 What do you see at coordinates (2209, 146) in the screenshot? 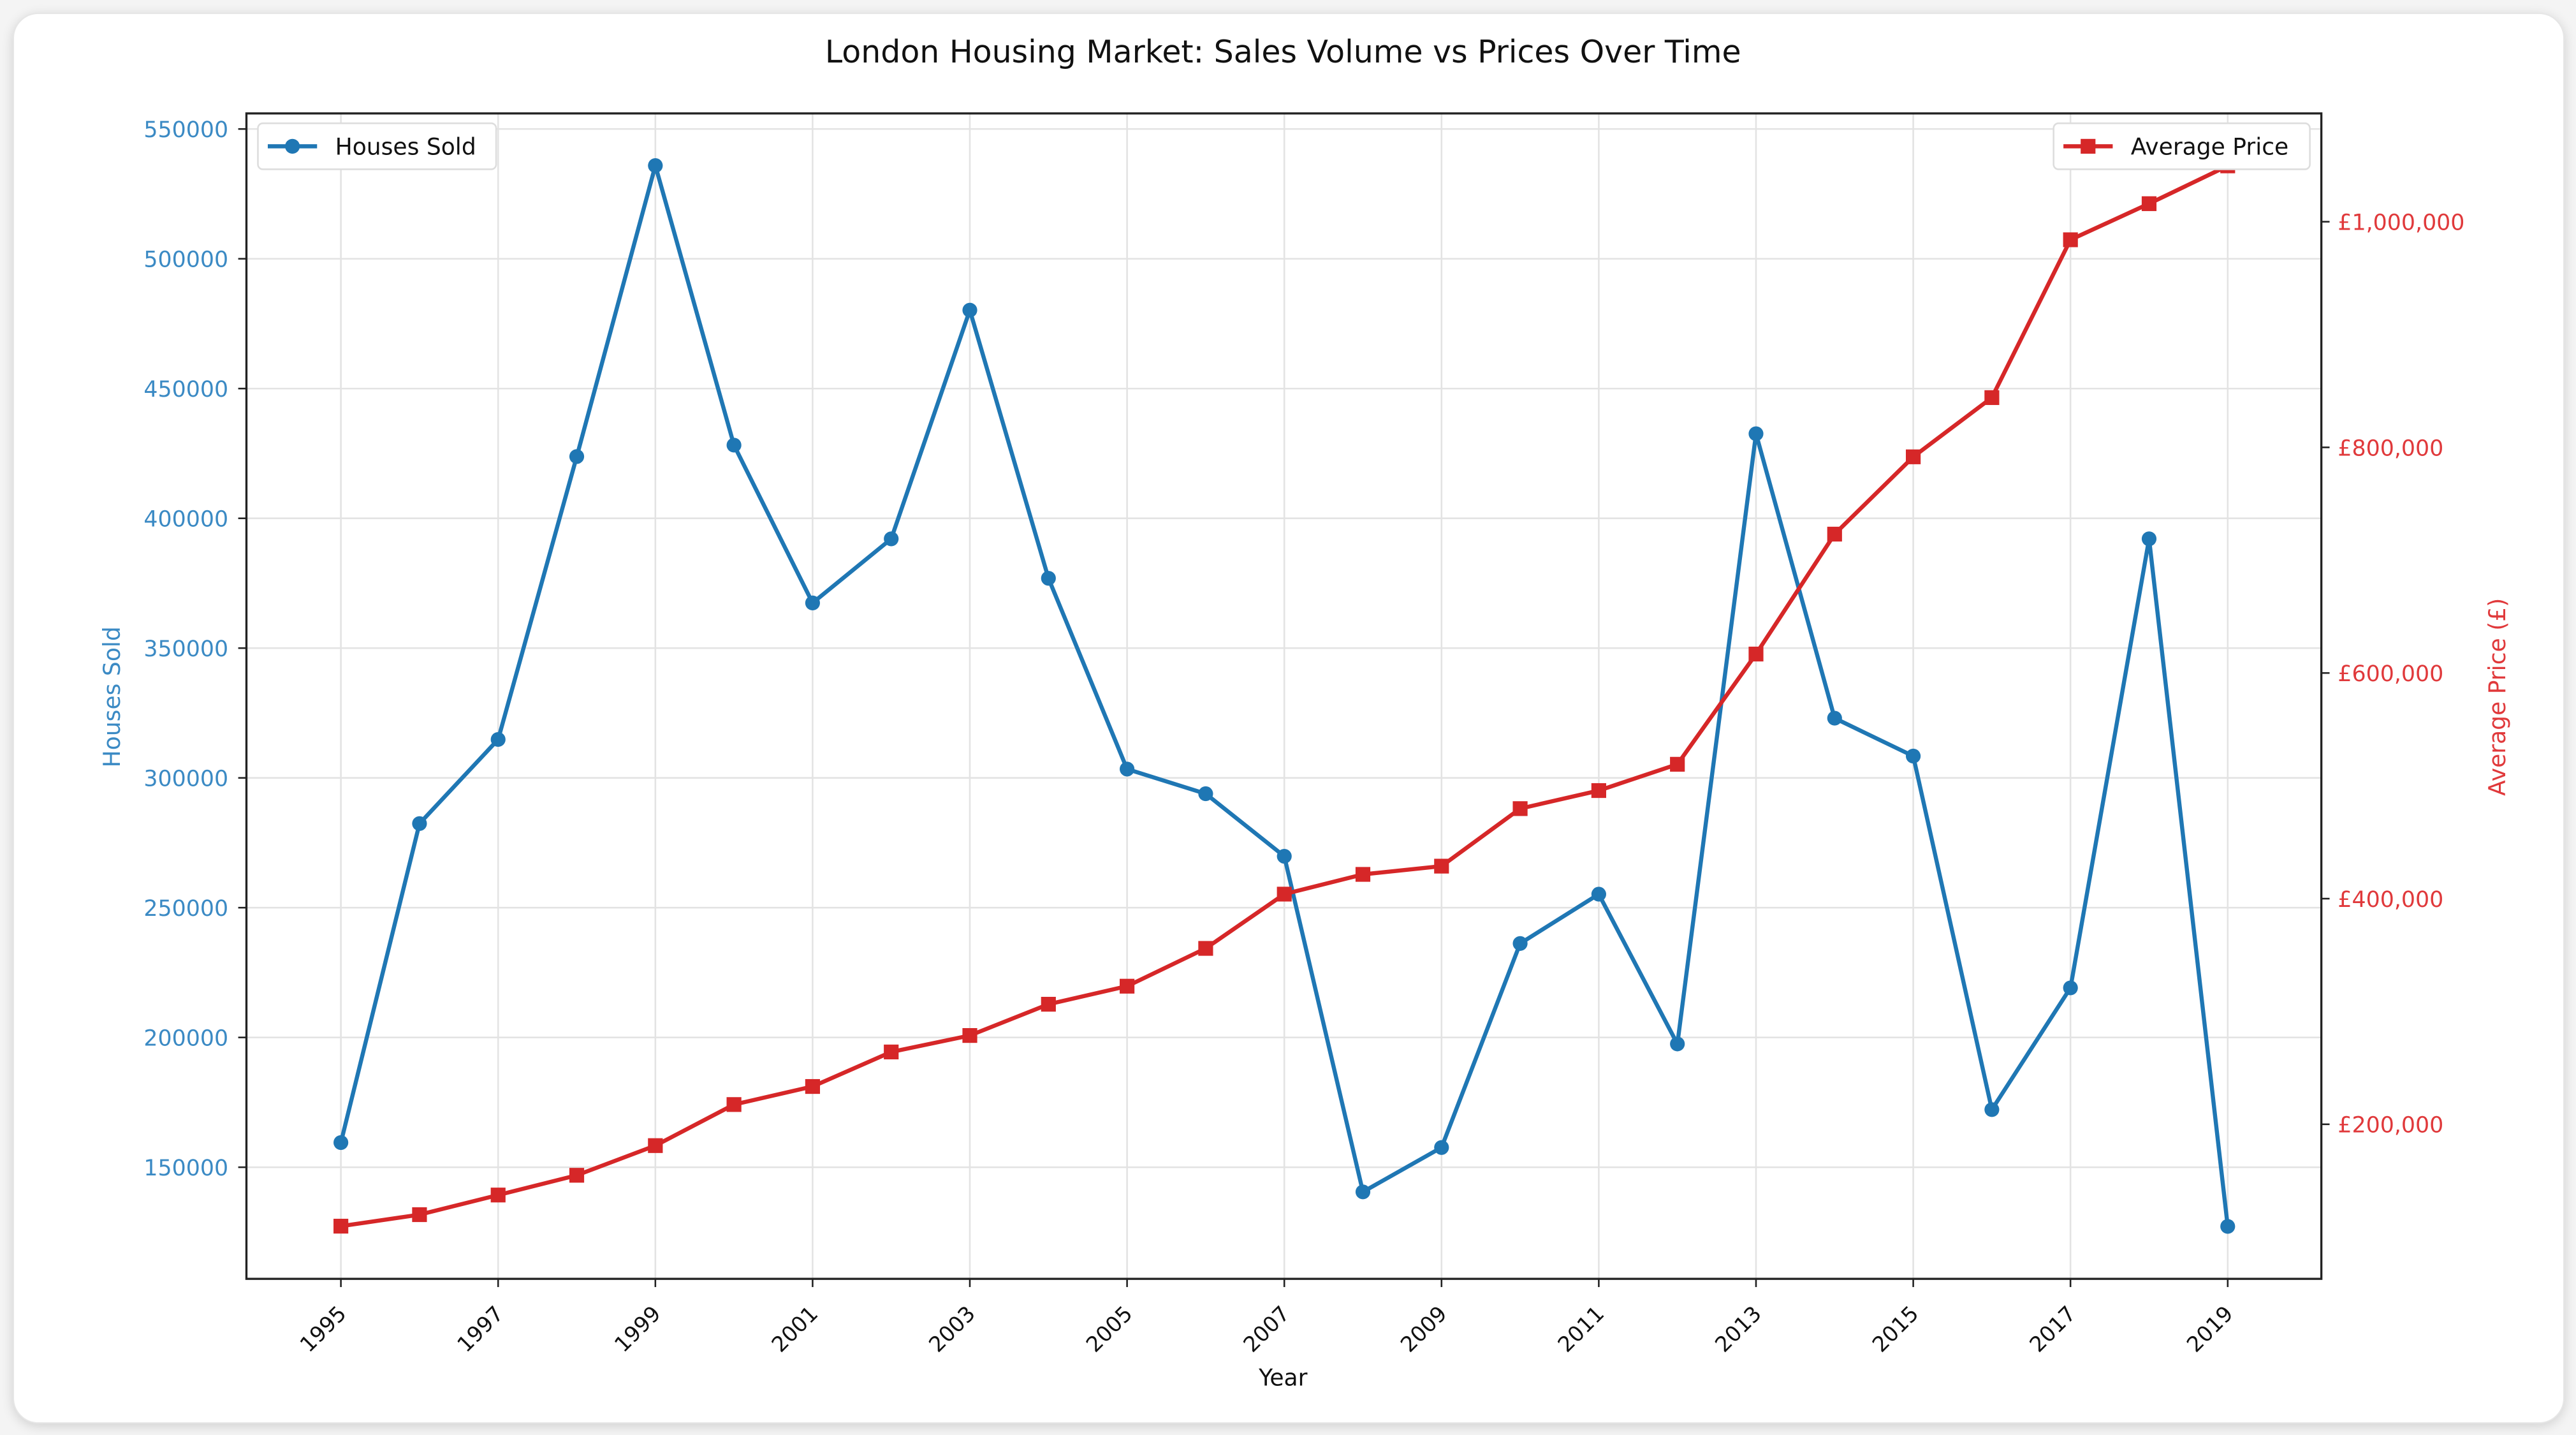
I see `legend-label: Average Price` at bounding box center [2209, 146].